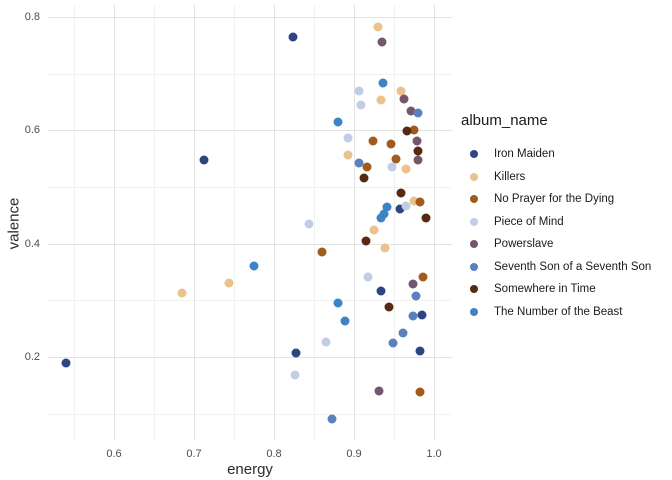  Describe the element at coordinates (14, 223) in the screenshot. I see `y-axis-title: valence` at that location.